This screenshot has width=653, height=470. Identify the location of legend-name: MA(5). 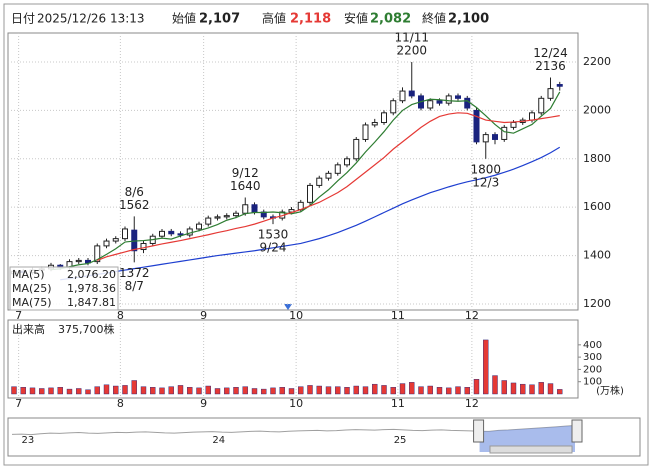
(28, 274).